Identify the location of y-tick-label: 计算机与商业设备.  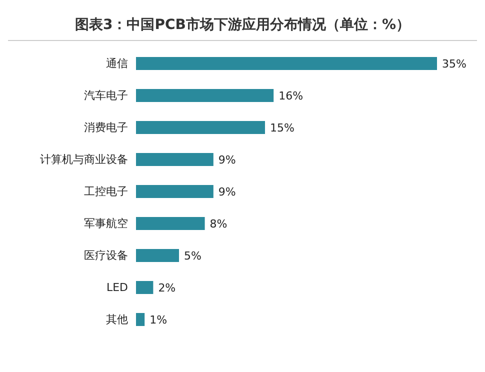
(84, 159).